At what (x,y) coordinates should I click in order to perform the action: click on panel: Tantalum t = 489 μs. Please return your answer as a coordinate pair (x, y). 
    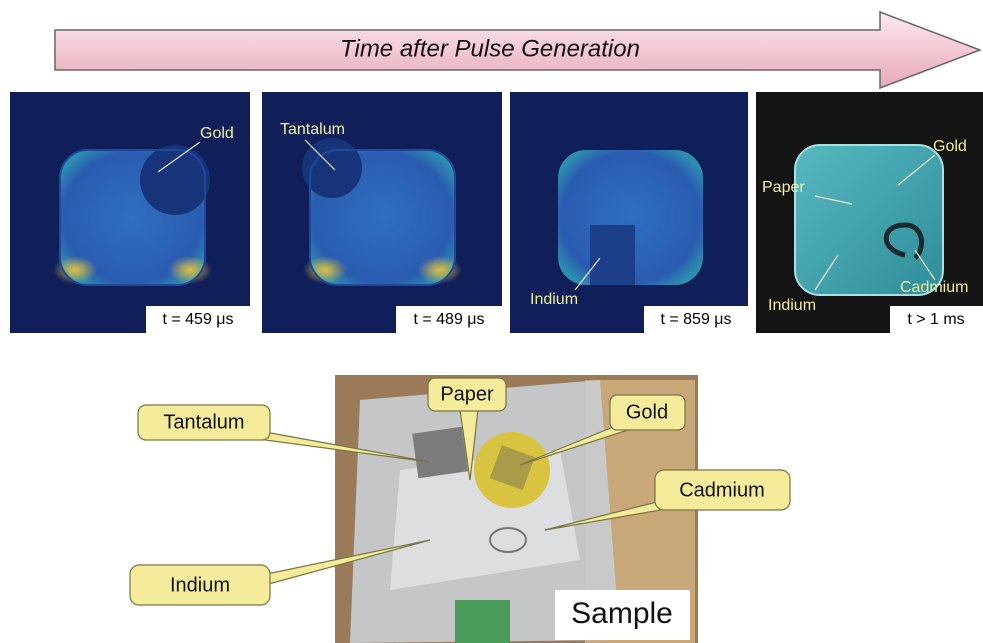
    Looking at the image, I should click on (382, 212).